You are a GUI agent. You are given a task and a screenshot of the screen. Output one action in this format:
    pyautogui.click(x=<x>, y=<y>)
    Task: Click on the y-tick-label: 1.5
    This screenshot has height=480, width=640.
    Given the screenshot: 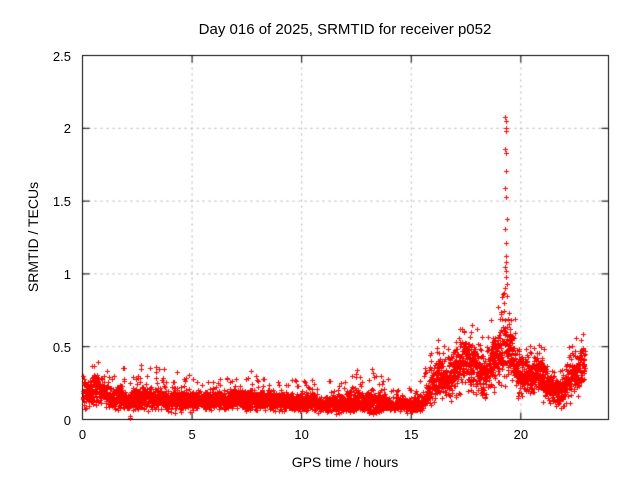 What is the action you would take?
    pyautogui.click(x=61, y=202)
    